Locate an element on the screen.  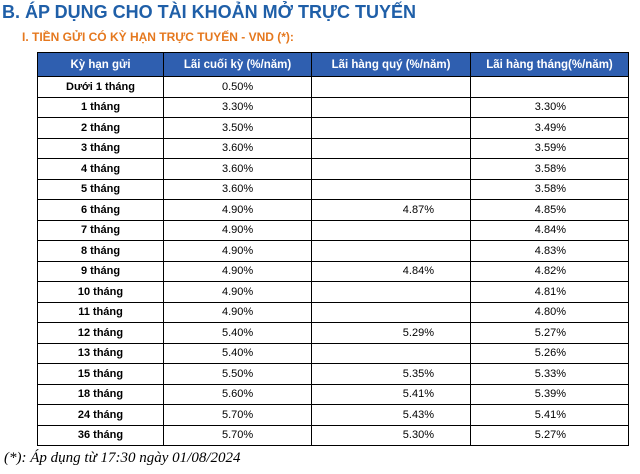
table-cell: 3.59% is located at coordinates (549, 148).